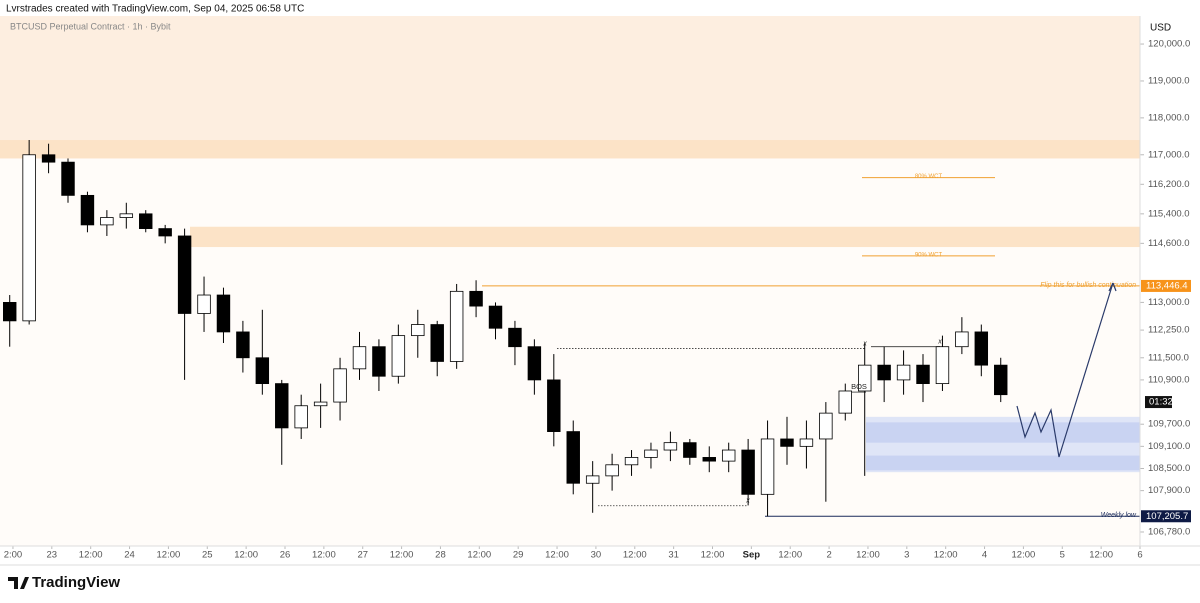 This screenshot has height=603, width=1200. Describe the element at coordinates (1169, 531) in the screenshot. I see `y-tick-label: 106,780.0` at that location.